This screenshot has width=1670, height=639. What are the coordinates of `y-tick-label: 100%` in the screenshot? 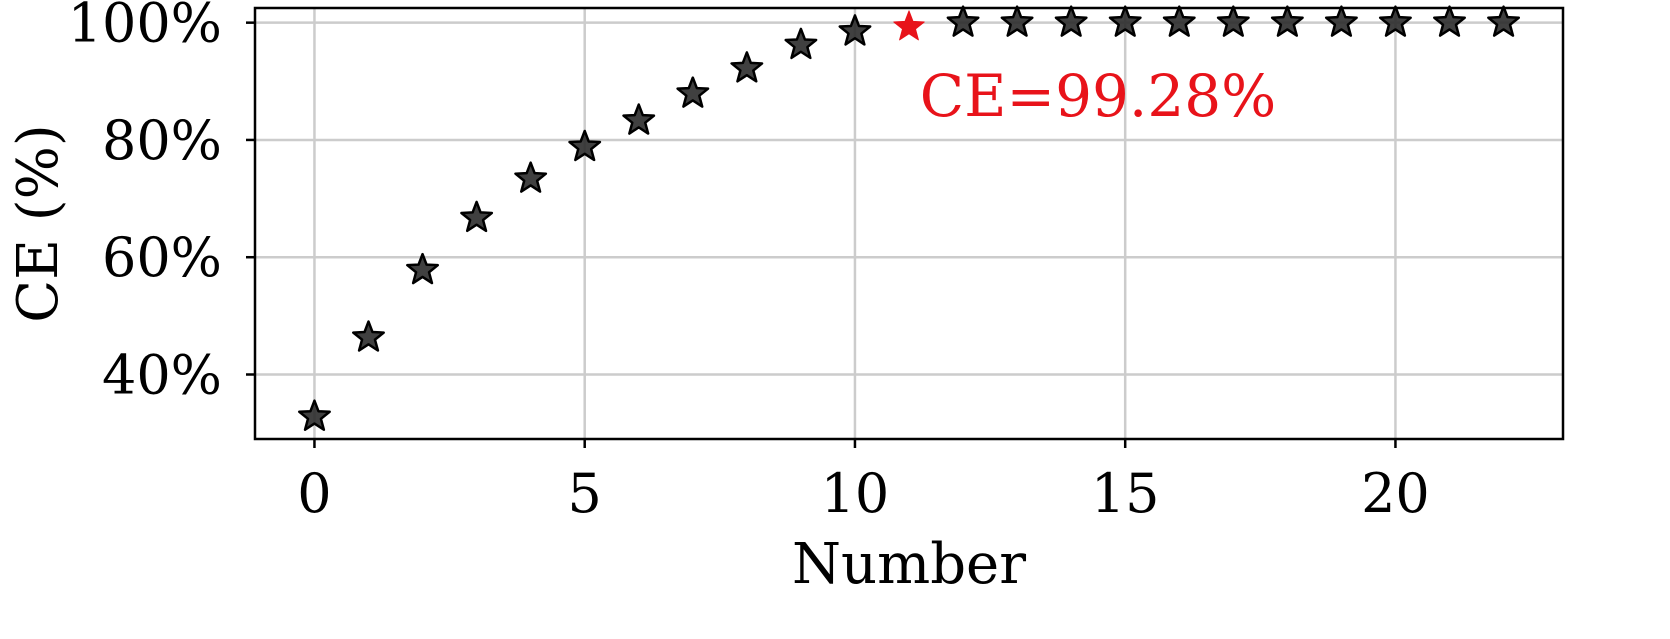 It's located at (145, 27).